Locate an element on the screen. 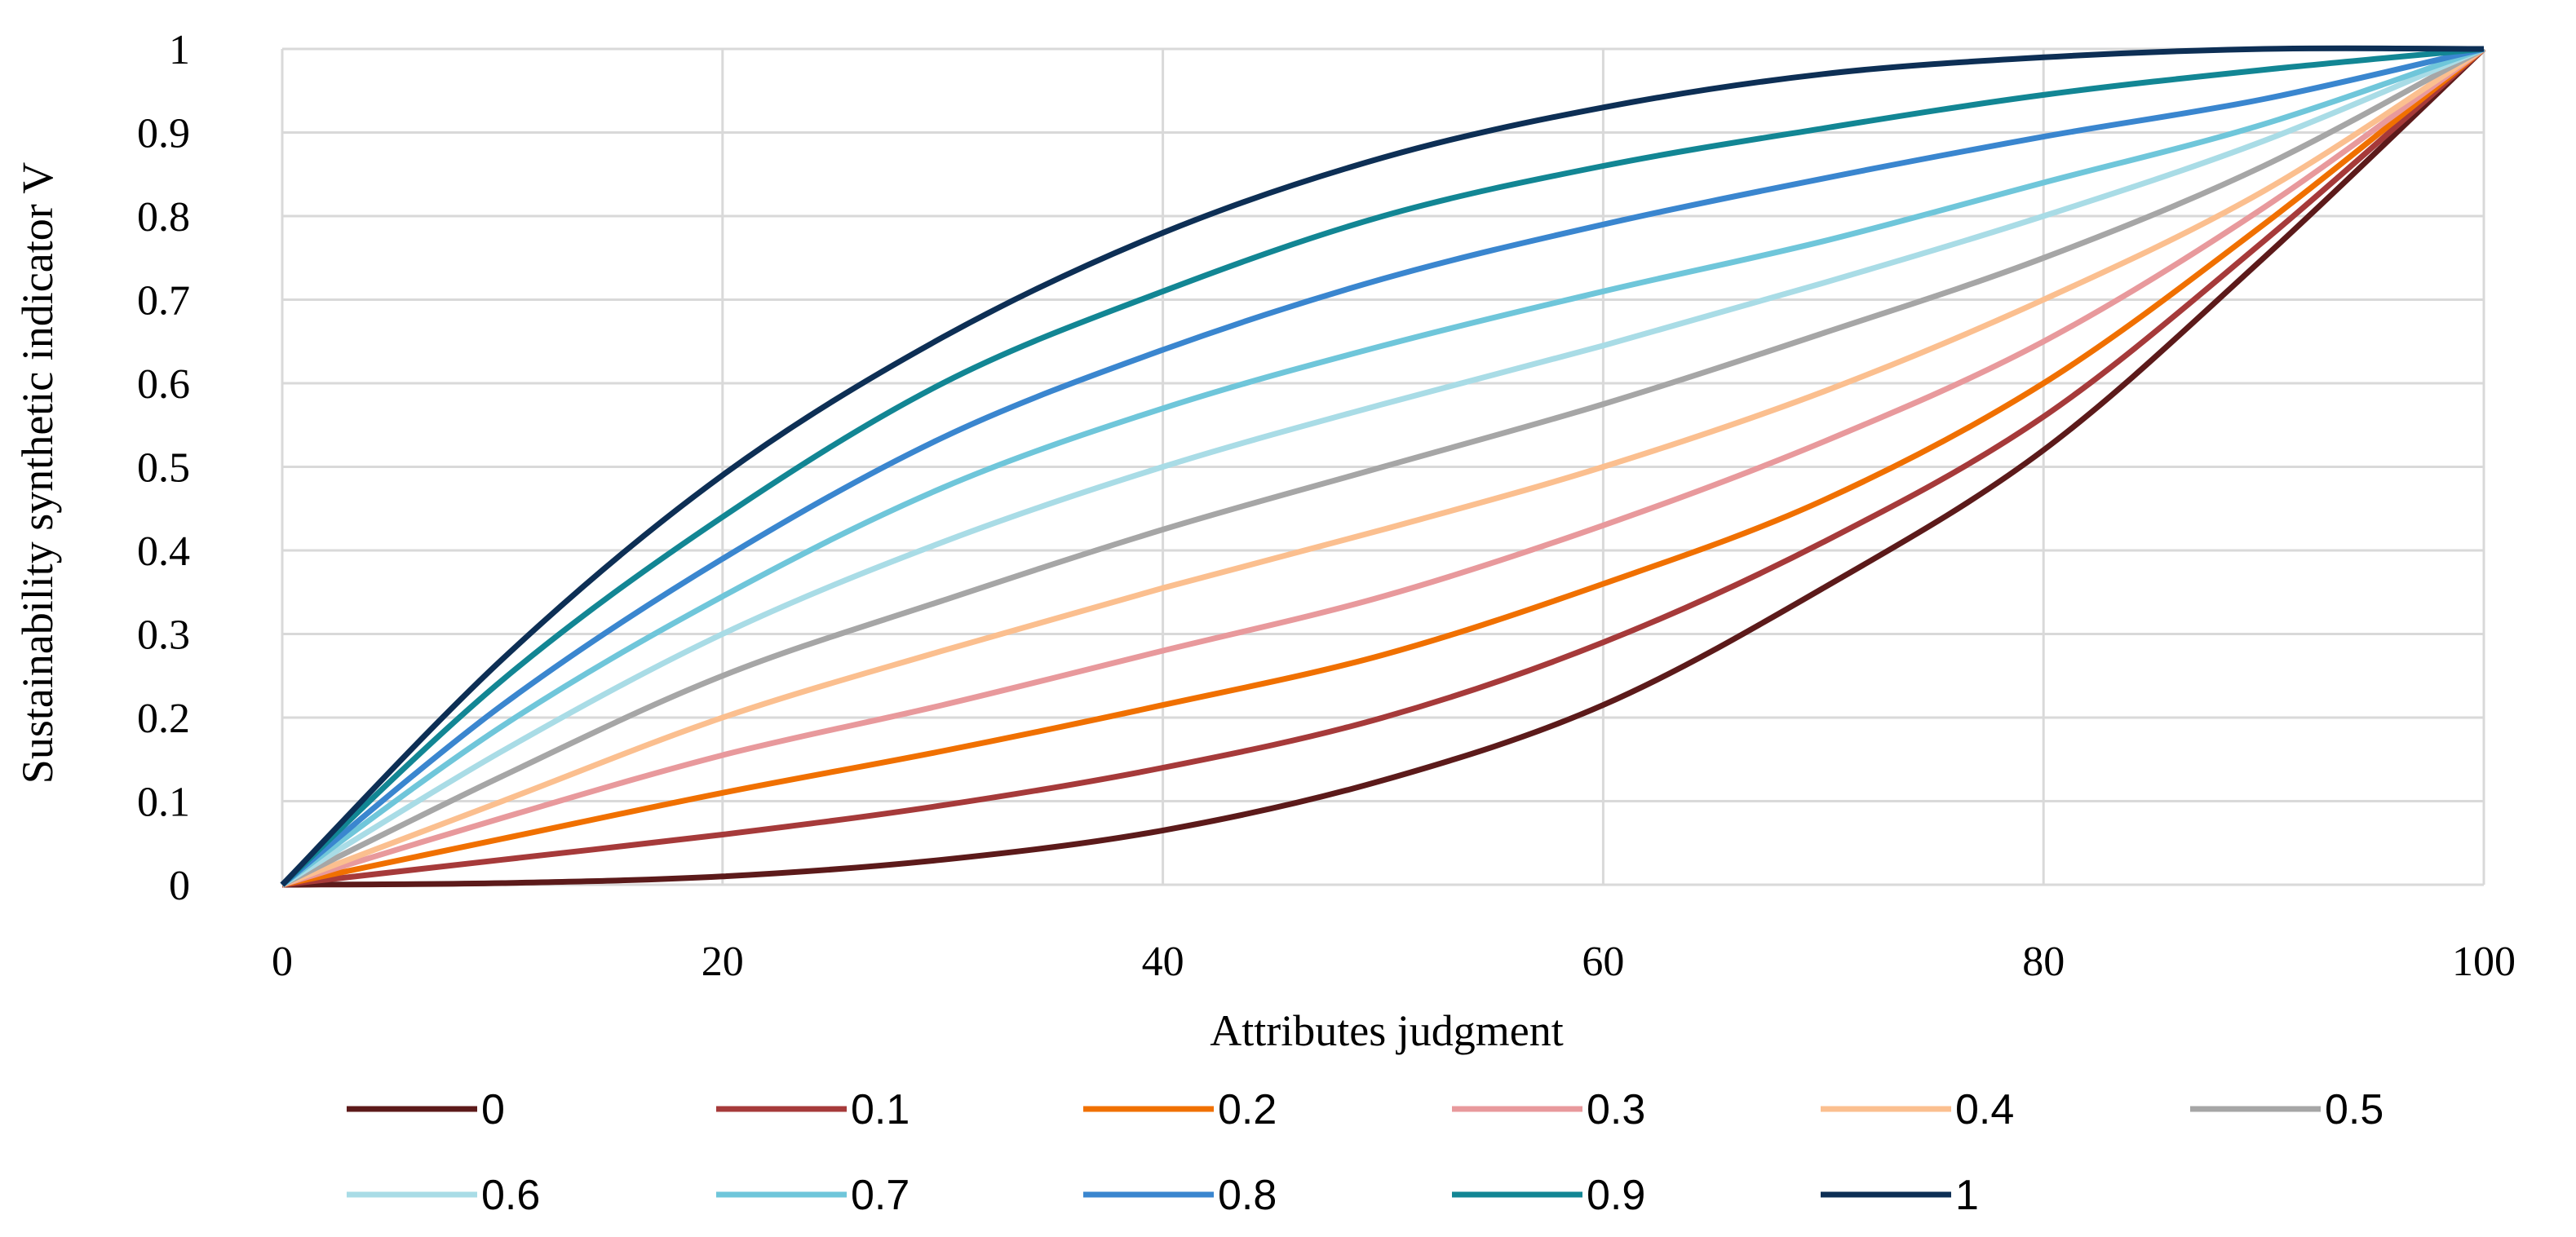 Image resolution: width=2576 pixels, height=1237 pixels. legend-label: 0.9 is located at coordinates (1616, 1195).